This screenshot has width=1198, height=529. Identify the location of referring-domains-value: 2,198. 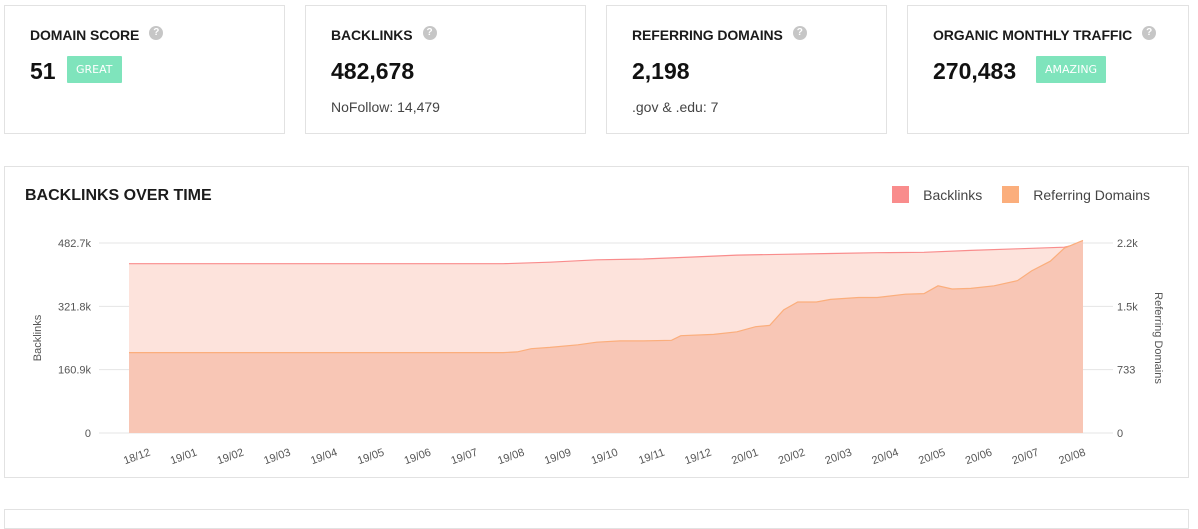
(661, 71).